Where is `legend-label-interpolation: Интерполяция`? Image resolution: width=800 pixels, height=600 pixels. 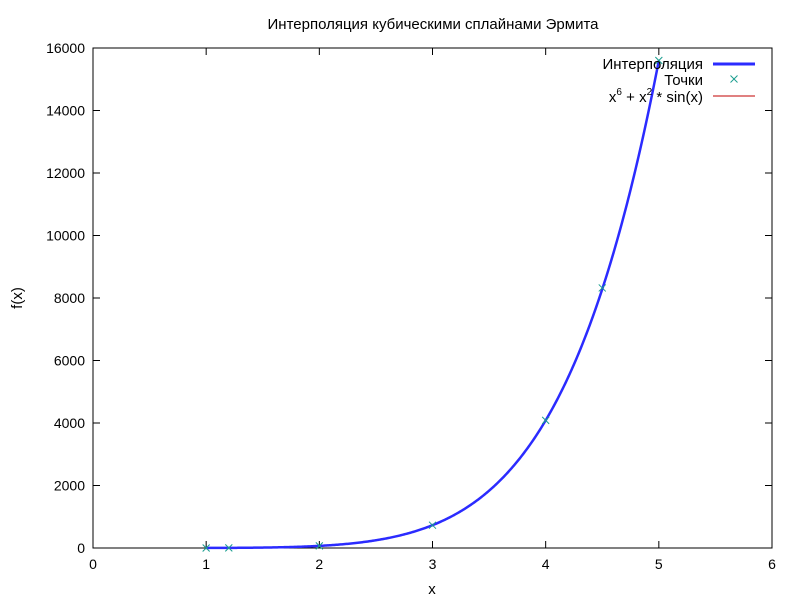
legend-label-interpolation: Интерполяция is located at coordinates (652, 64).